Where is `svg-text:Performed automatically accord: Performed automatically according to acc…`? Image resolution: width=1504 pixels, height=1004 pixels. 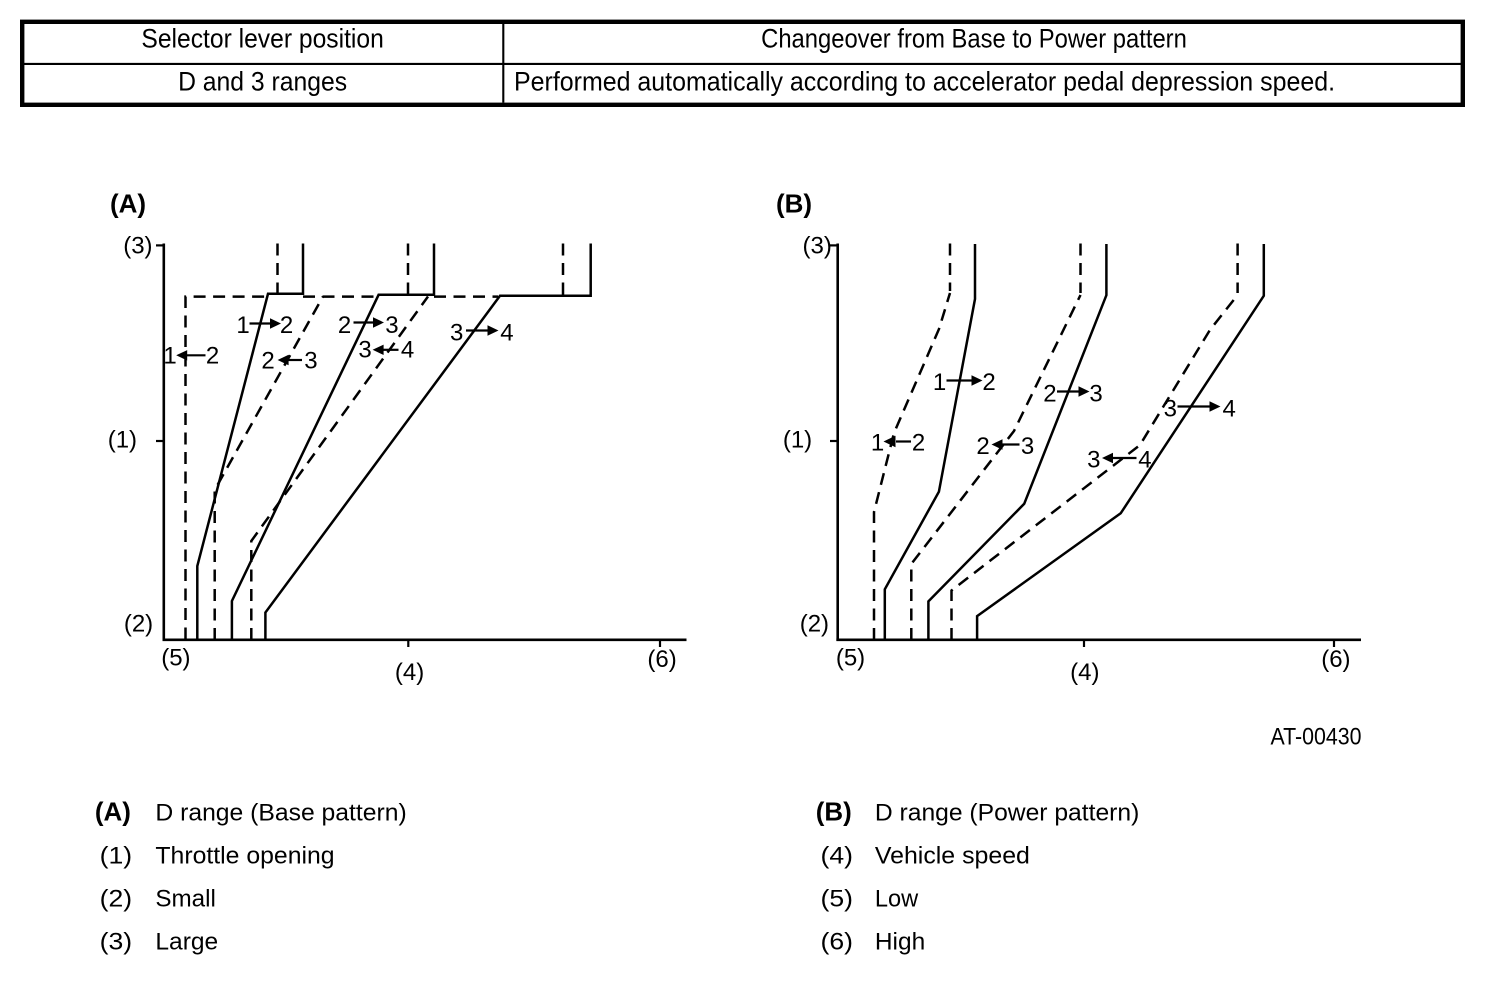
svg-text:Performed automatically accord: Performed automatically according to acc… is located at coordinates (924, 82).